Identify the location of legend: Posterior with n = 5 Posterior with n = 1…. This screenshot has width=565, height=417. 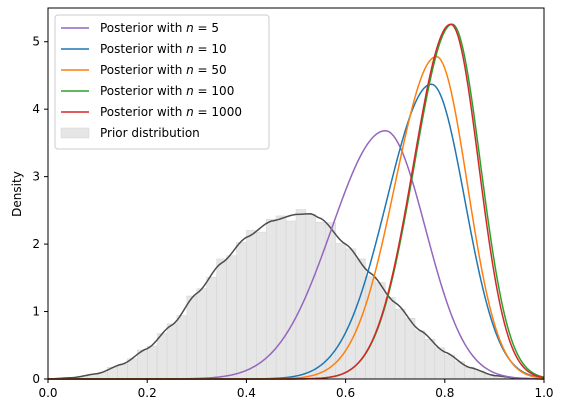
(162, 82).